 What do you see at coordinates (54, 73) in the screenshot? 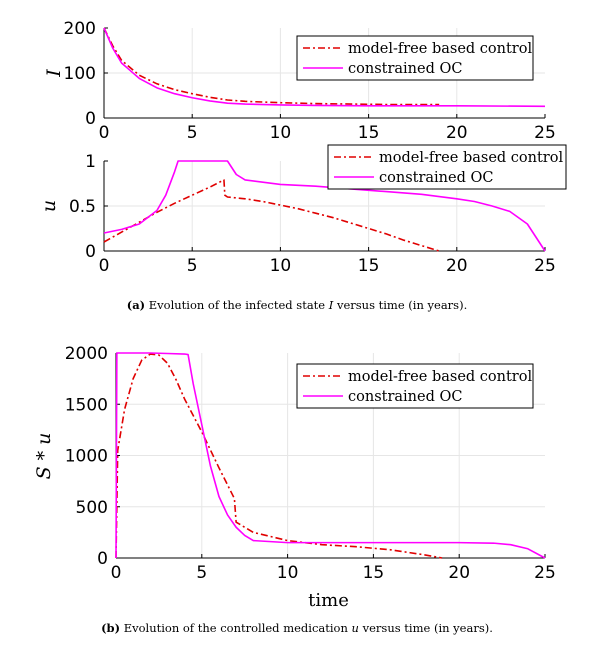
I see `y-axis-label: I` at bounding box center [54, 73].